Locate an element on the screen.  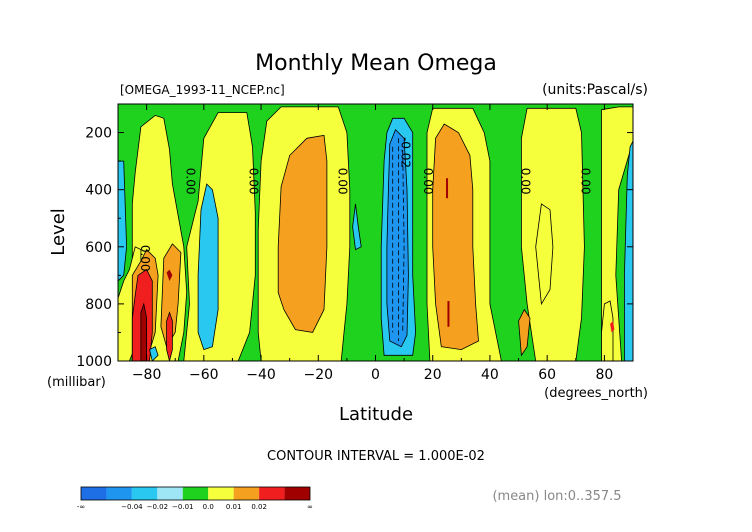
region-orange-north-main is located at coordinates (455, 237).